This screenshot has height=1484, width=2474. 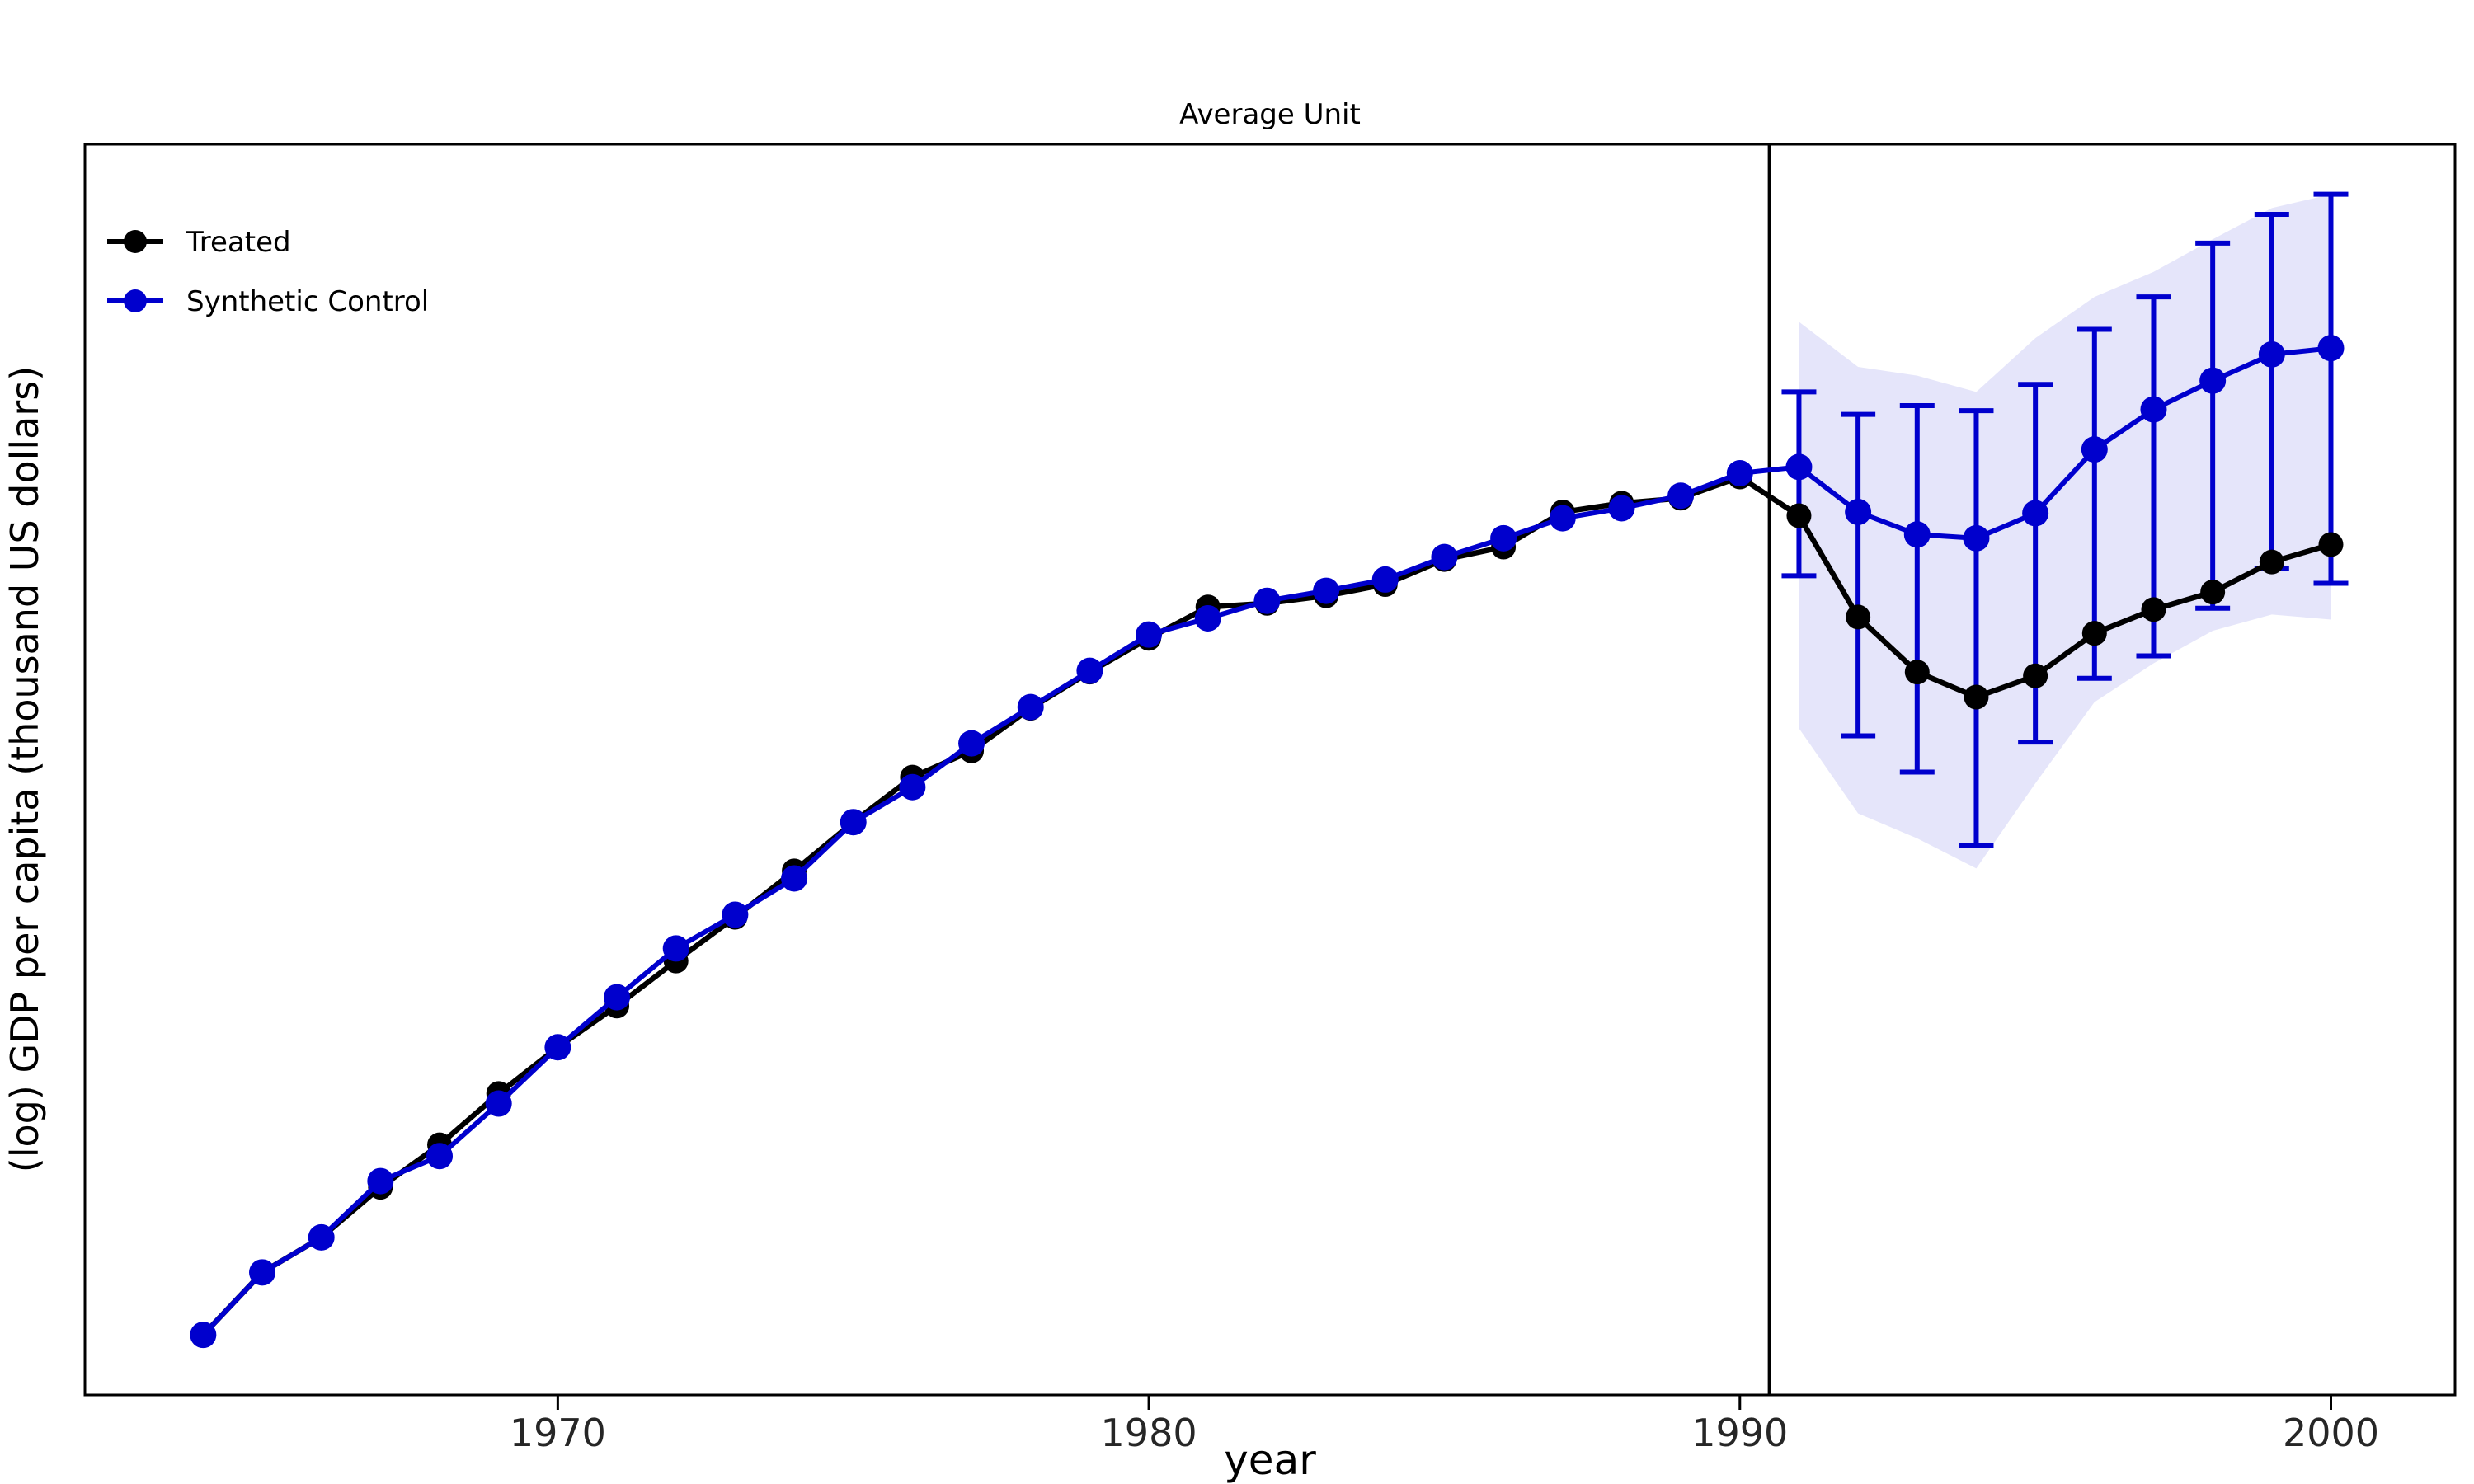 I want to click on confidence-band, so click(x=2065, y=531).